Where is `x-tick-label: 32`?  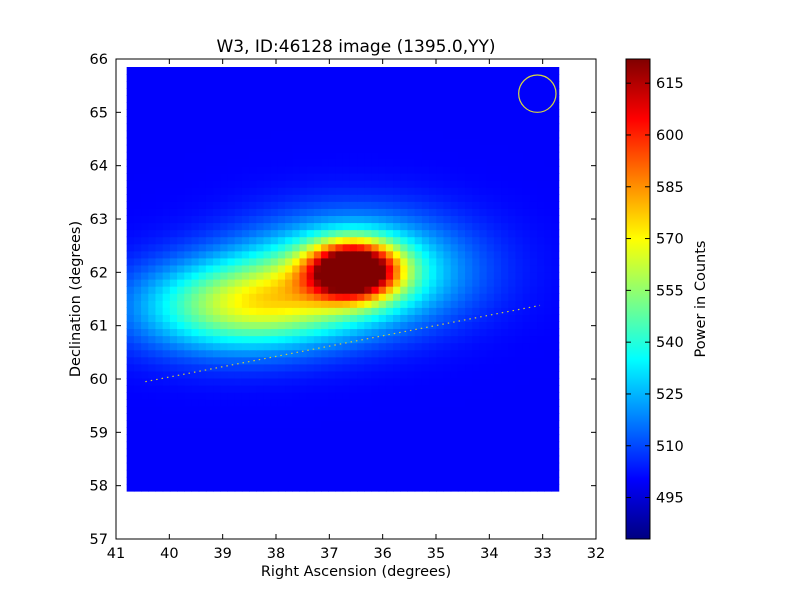
x-tick-label: 32 is located at coordinates (596, 554).